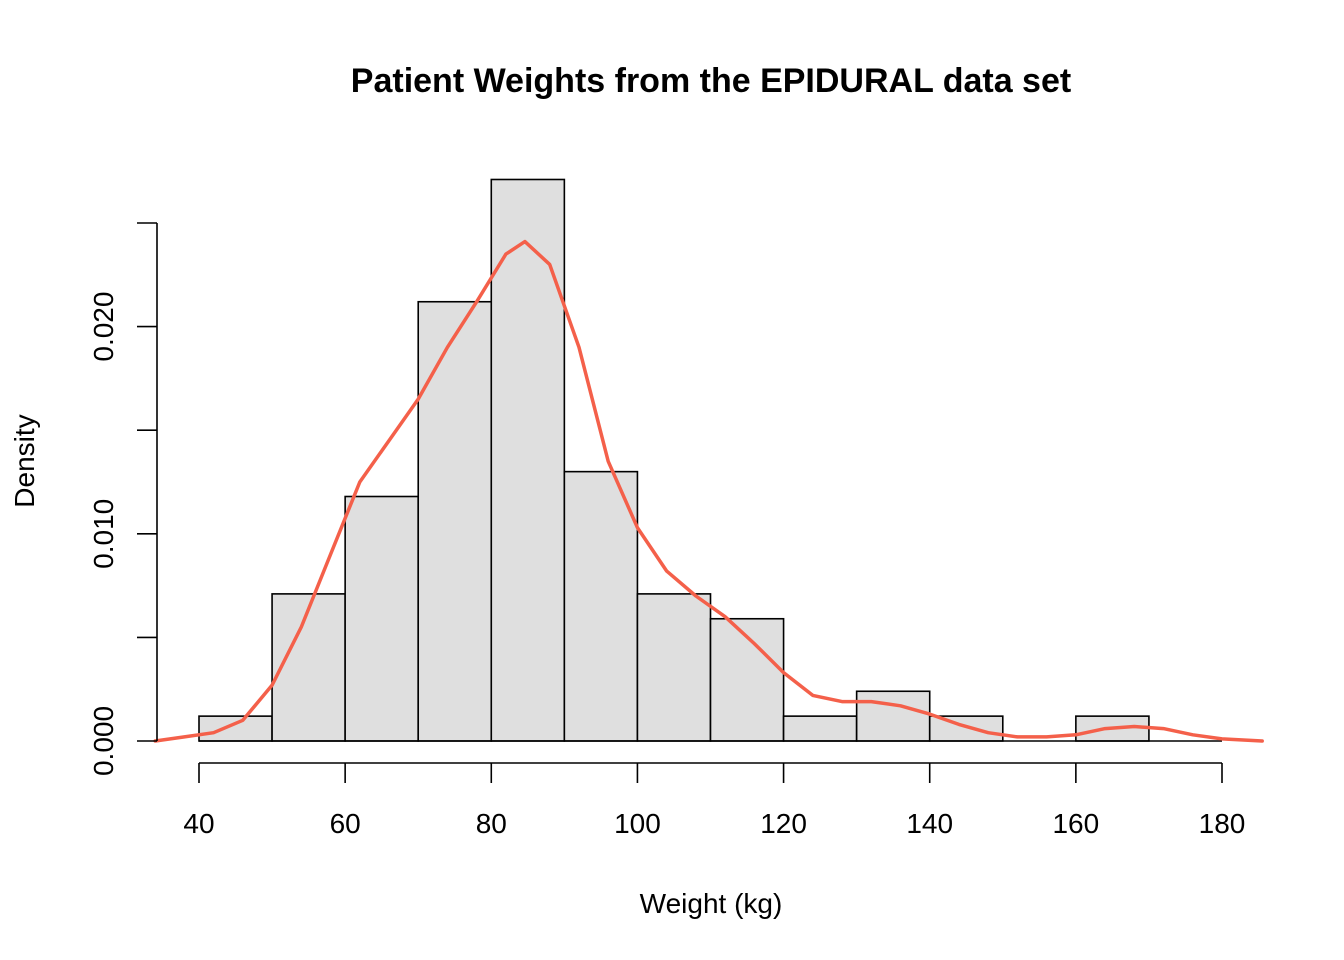 This screenshot has width=1344, height=960. I want to click on x-tick-label-100: 100, so click(637, 823).